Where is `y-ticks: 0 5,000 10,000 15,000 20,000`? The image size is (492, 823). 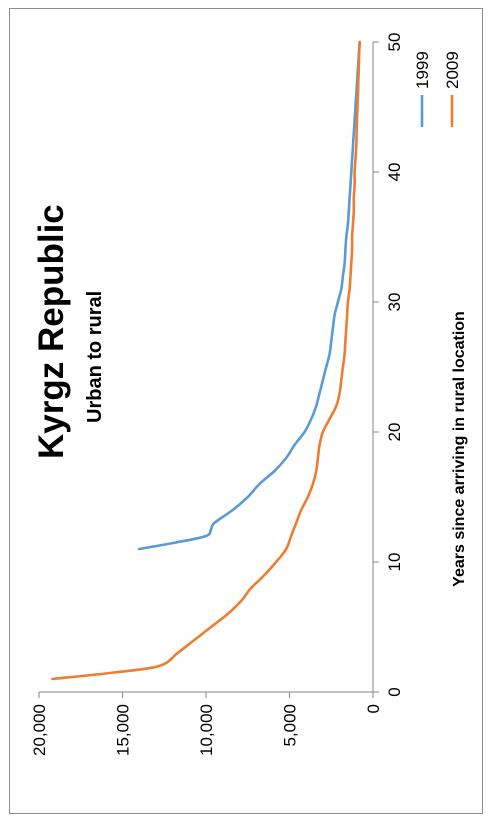 y-ticks: 0 5,000 10,000 15,000 20,000 is located at coordinates (206, 724).